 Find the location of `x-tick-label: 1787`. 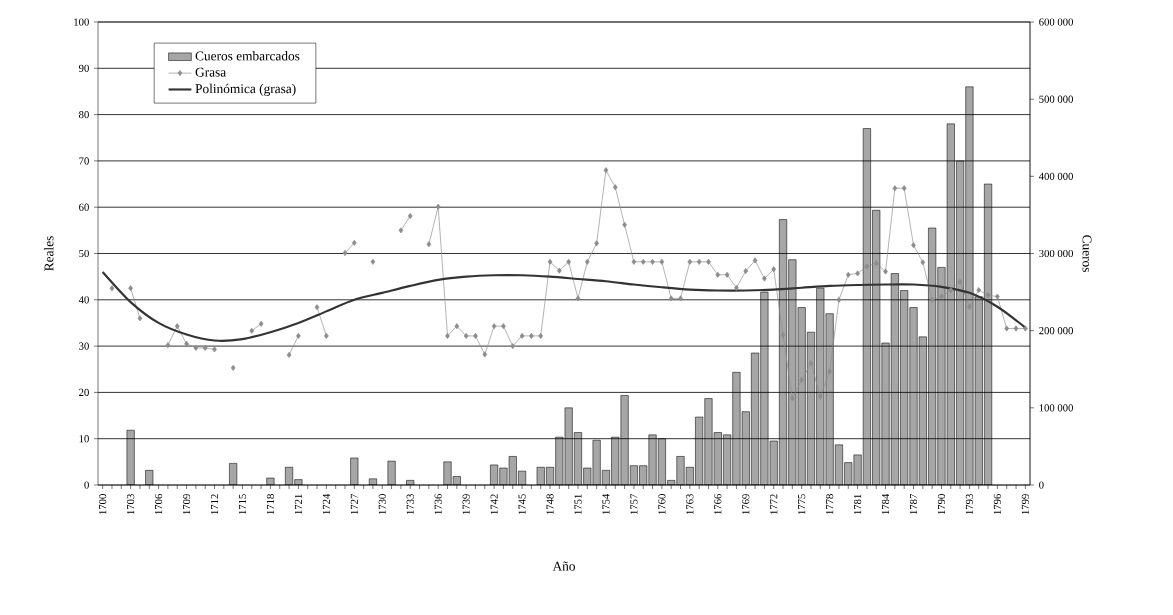

x-tick-label: 1787 is located at coordinates (913, 504).